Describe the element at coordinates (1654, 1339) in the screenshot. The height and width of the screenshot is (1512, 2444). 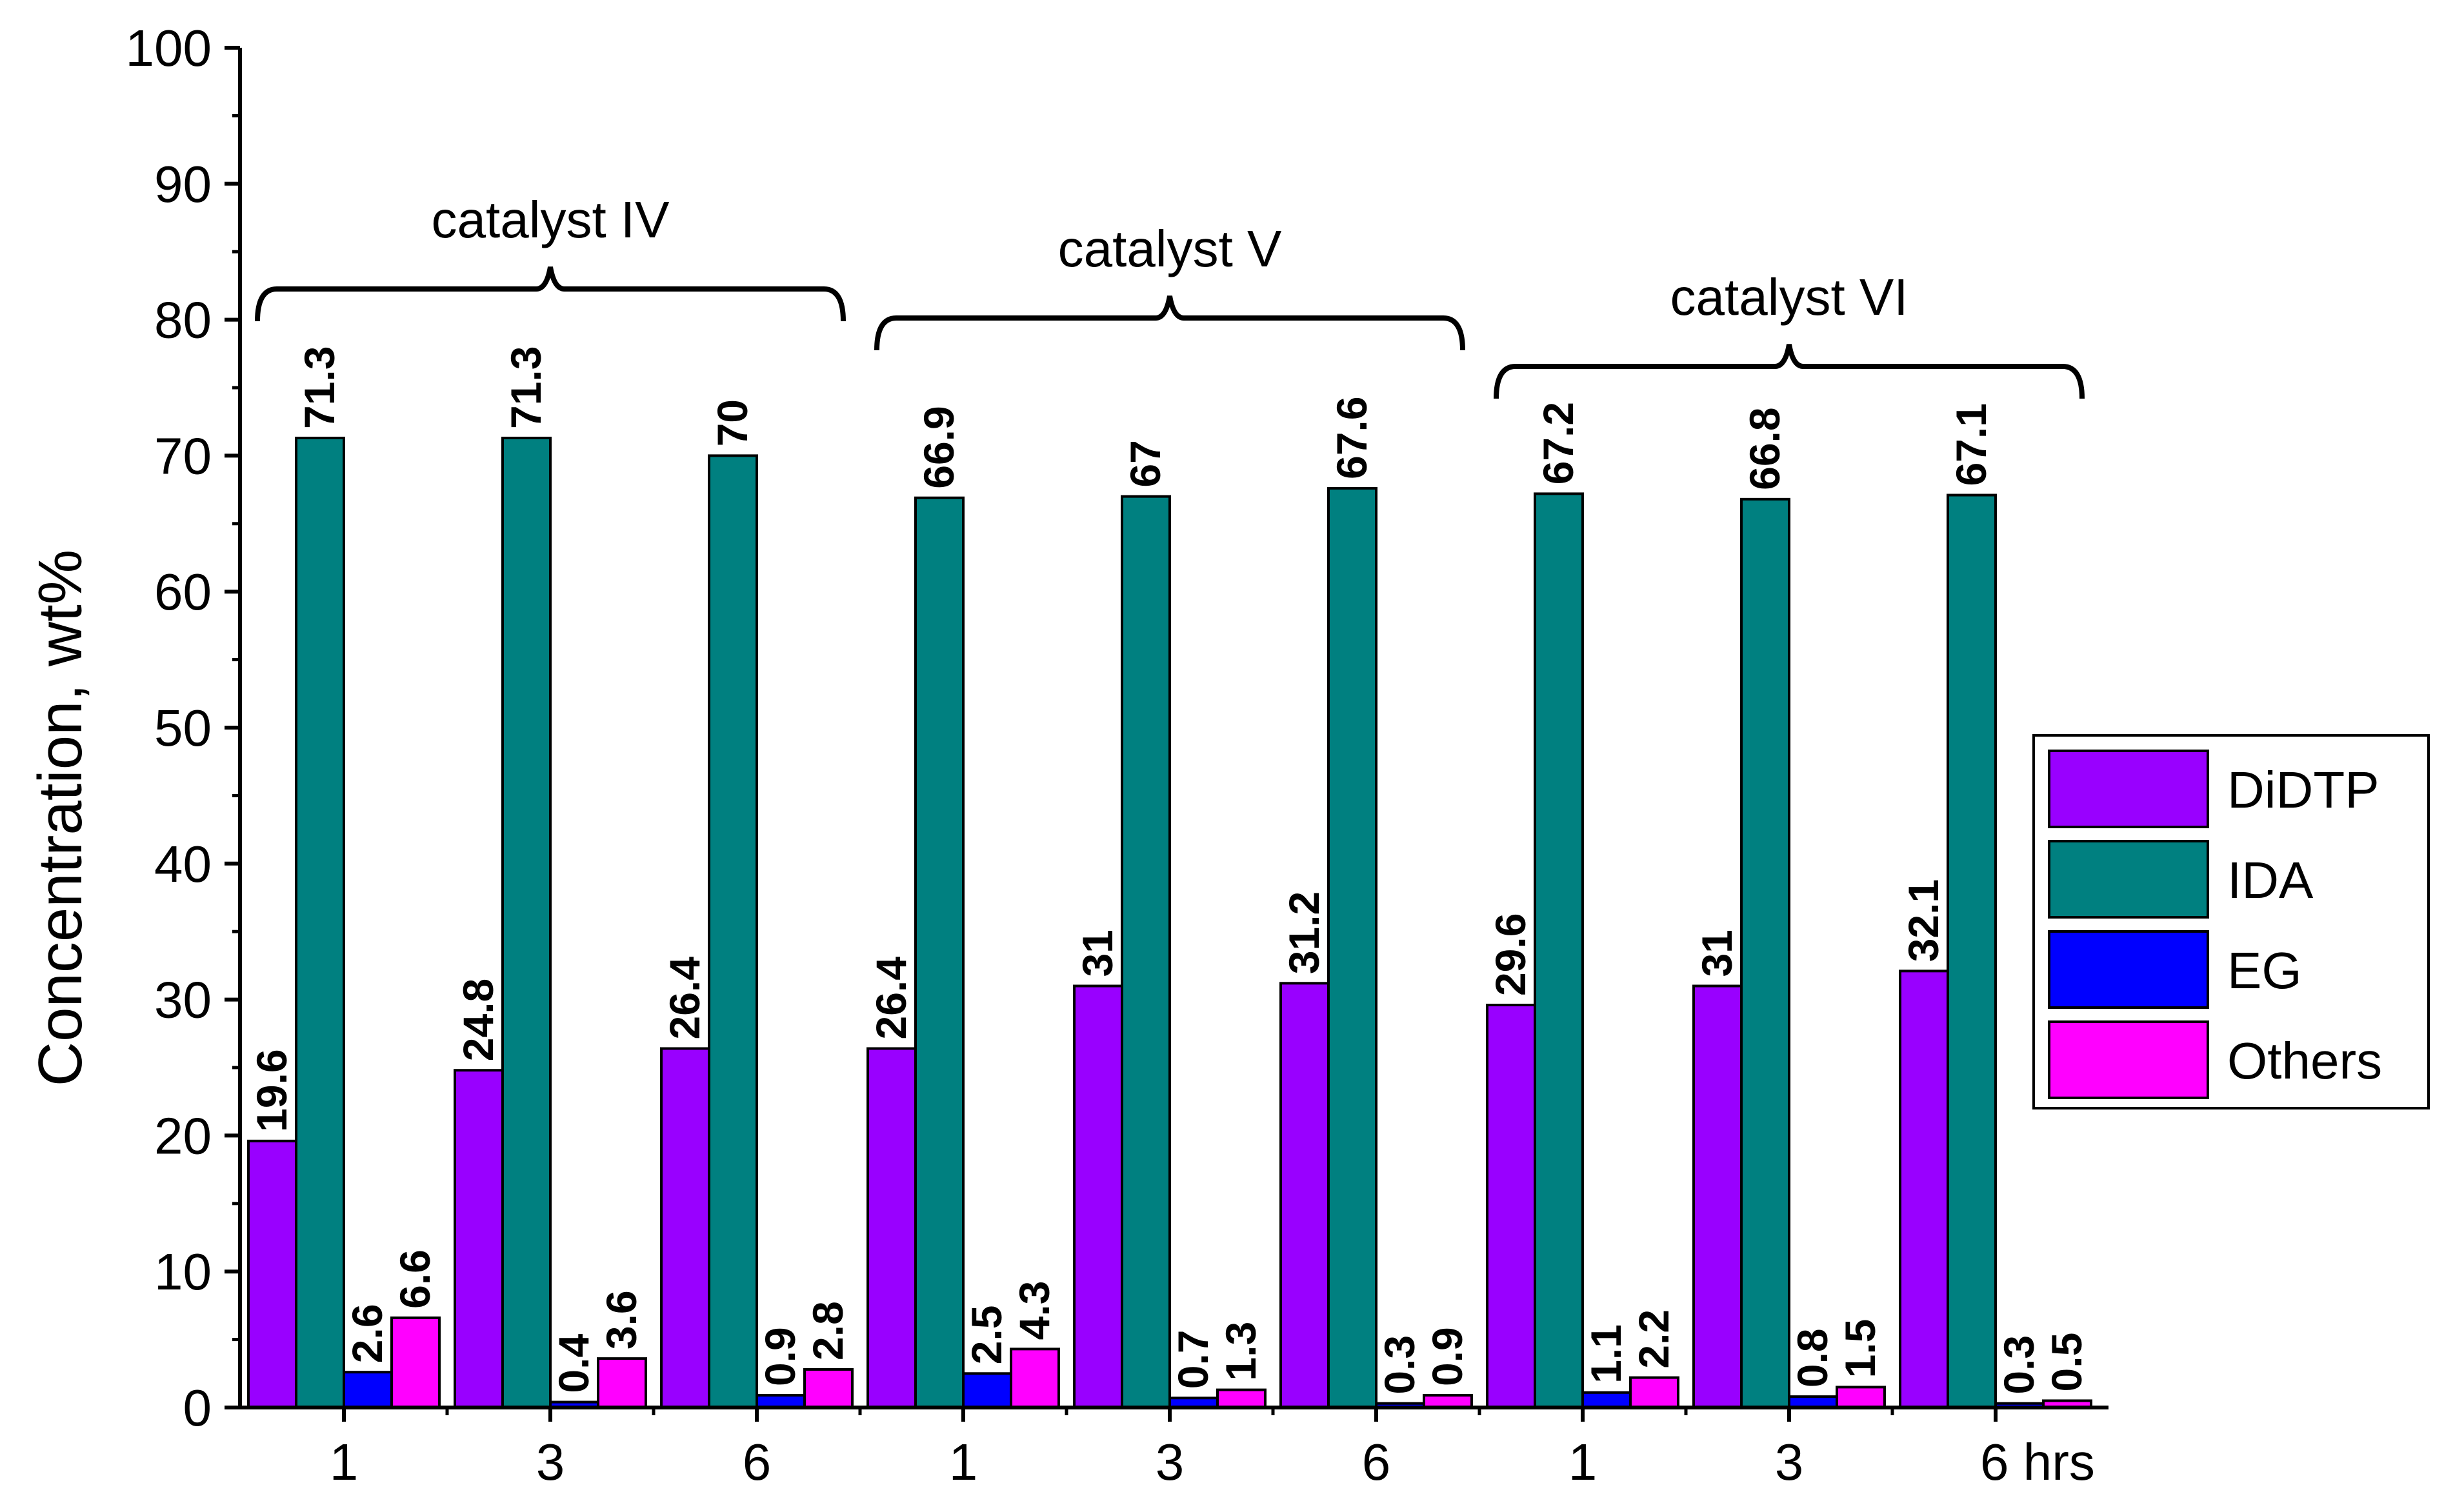
I see `data-label-others-6: 2.2` at that location.